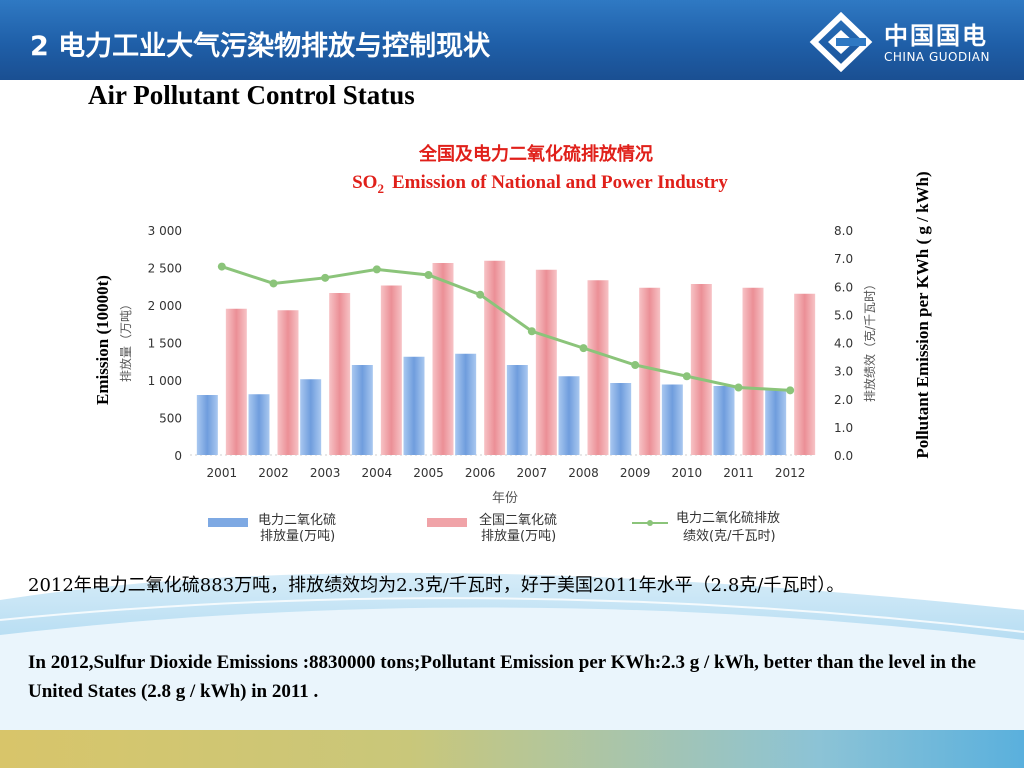  Describe the element at coordinates (221, 266) in the screenshot. I see `performance-point-2001` at that location.